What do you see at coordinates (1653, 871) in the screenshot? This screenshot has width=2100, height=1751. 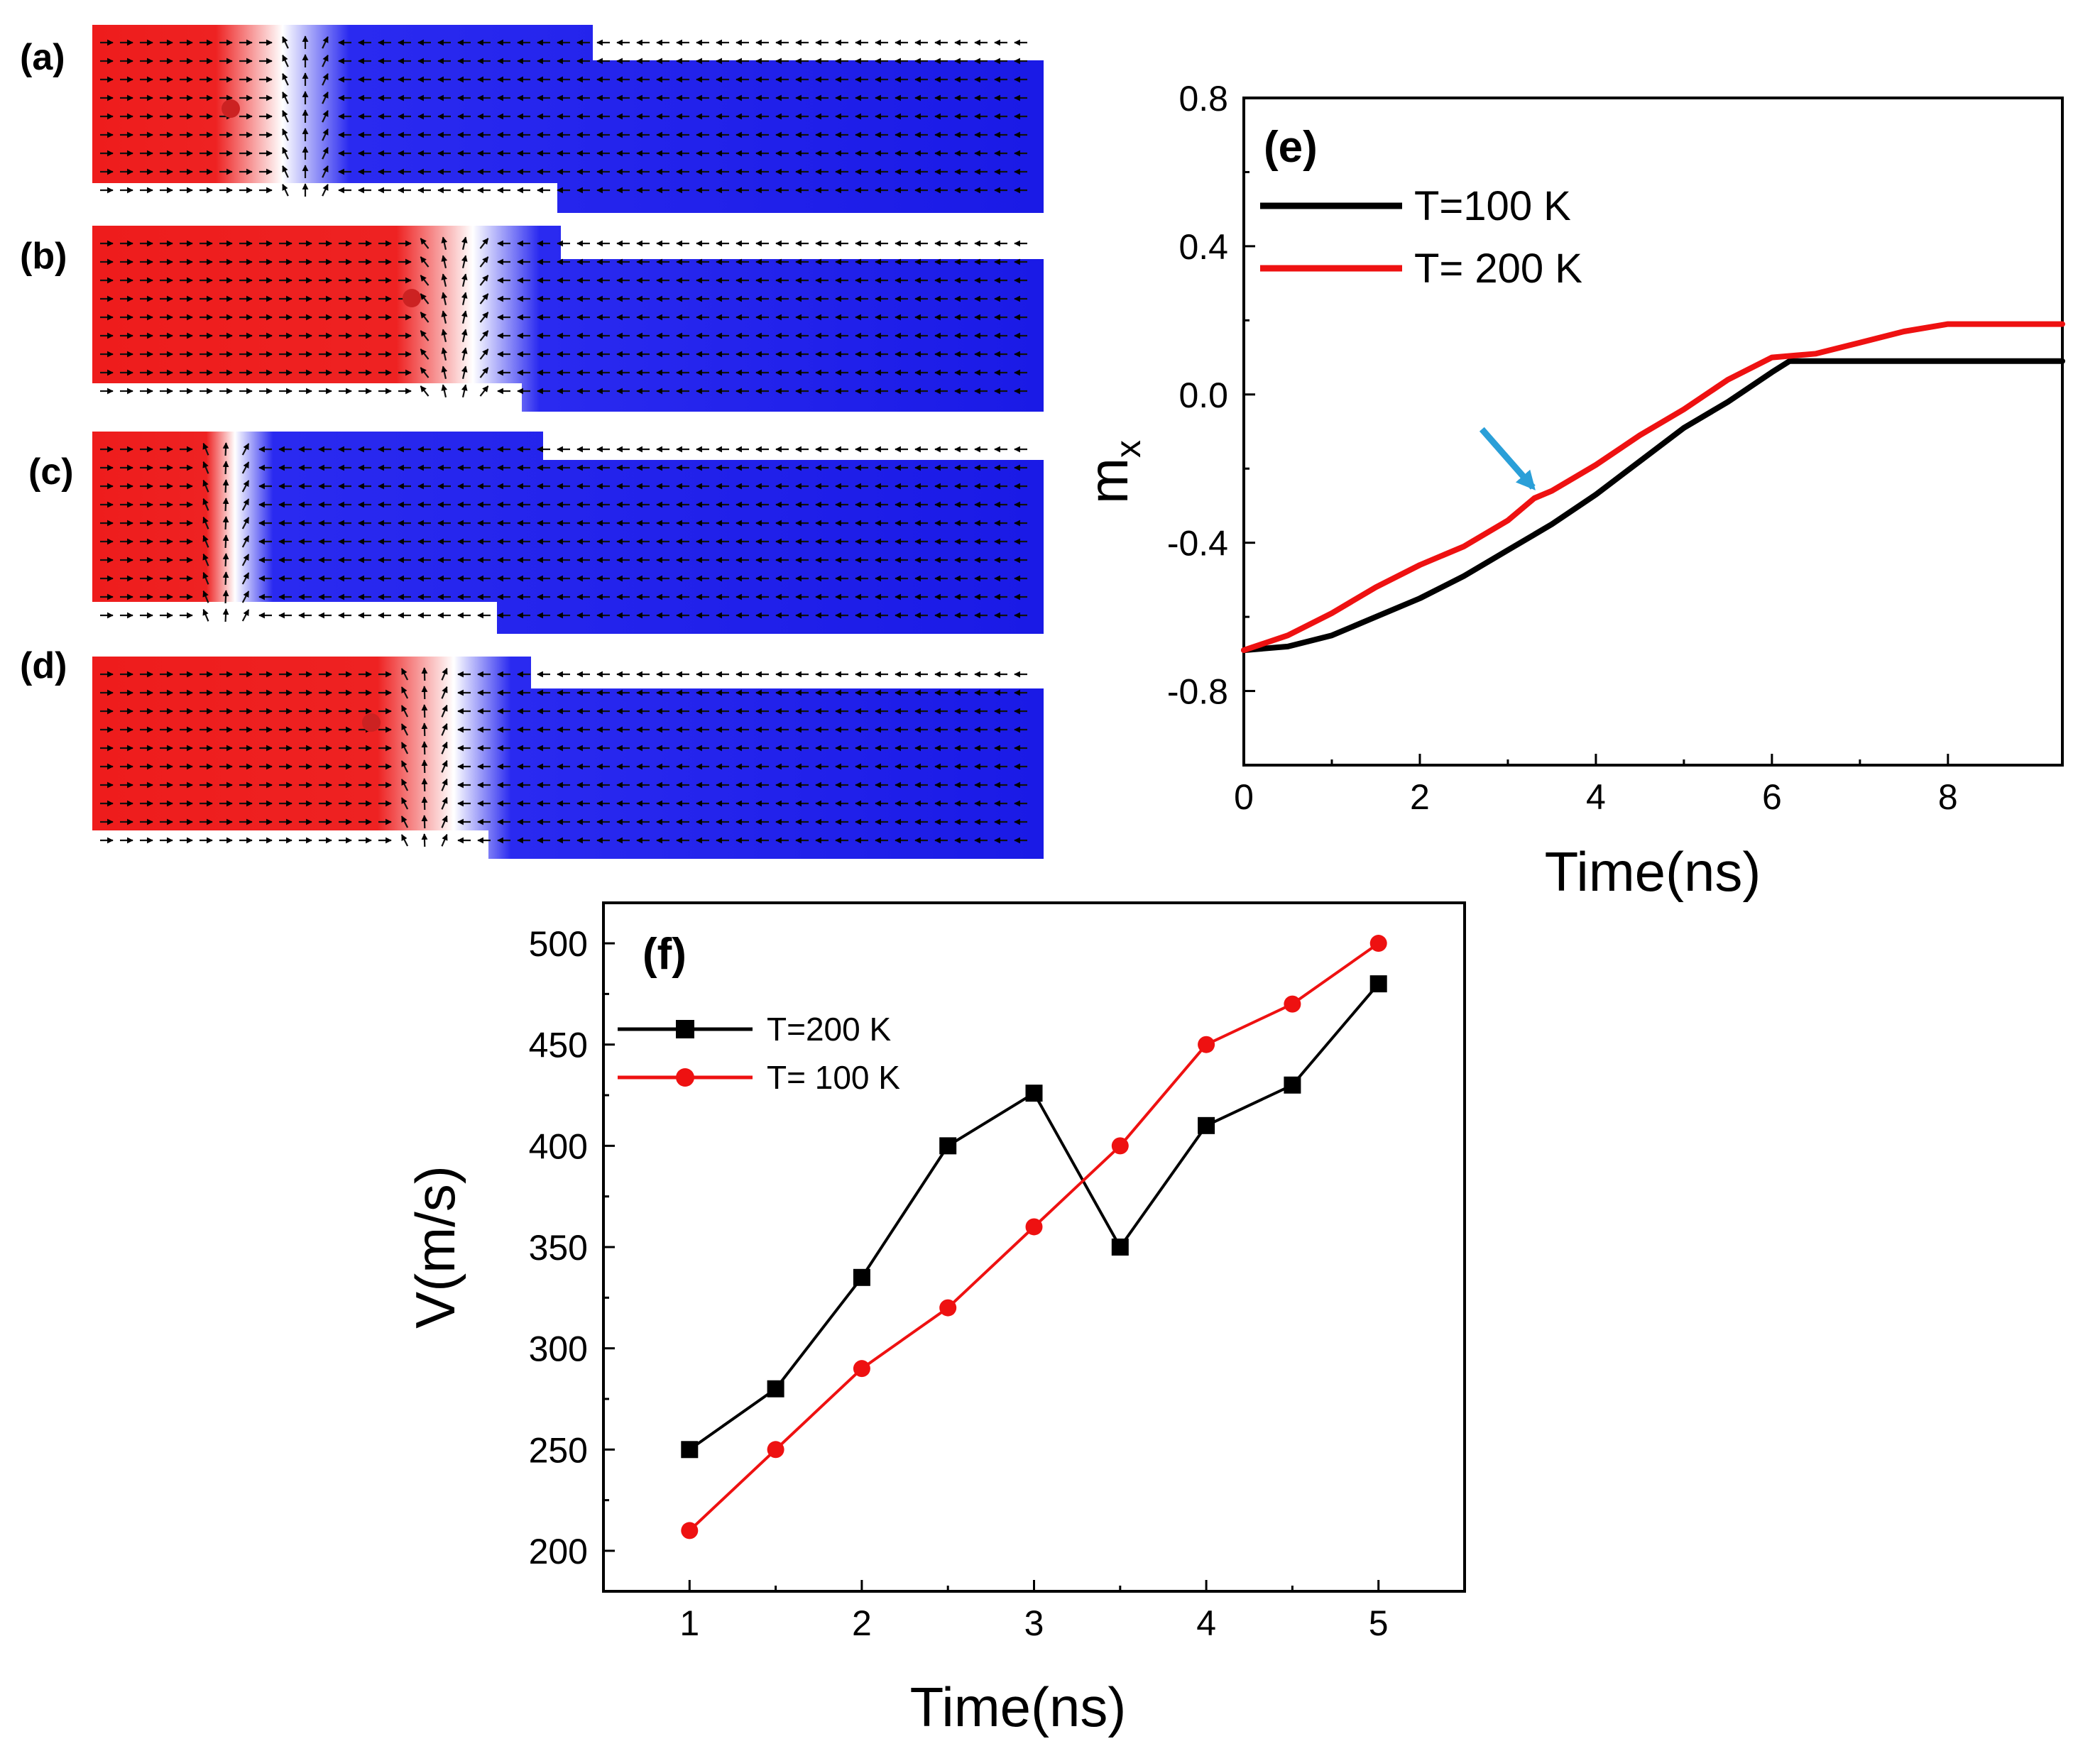 I see `chart-e-xlabel: Time(ns)` at bounding box center [1653, 871].